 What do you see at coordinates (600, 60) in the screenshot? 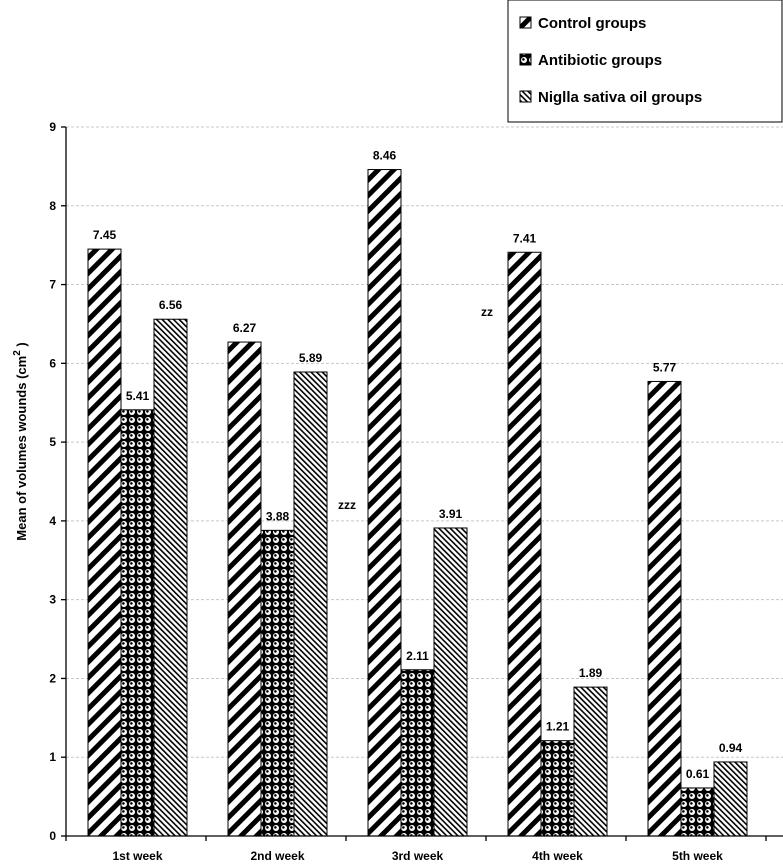
I see `legend-entry: Antibiotic groups` at bounding box center [600, 60].